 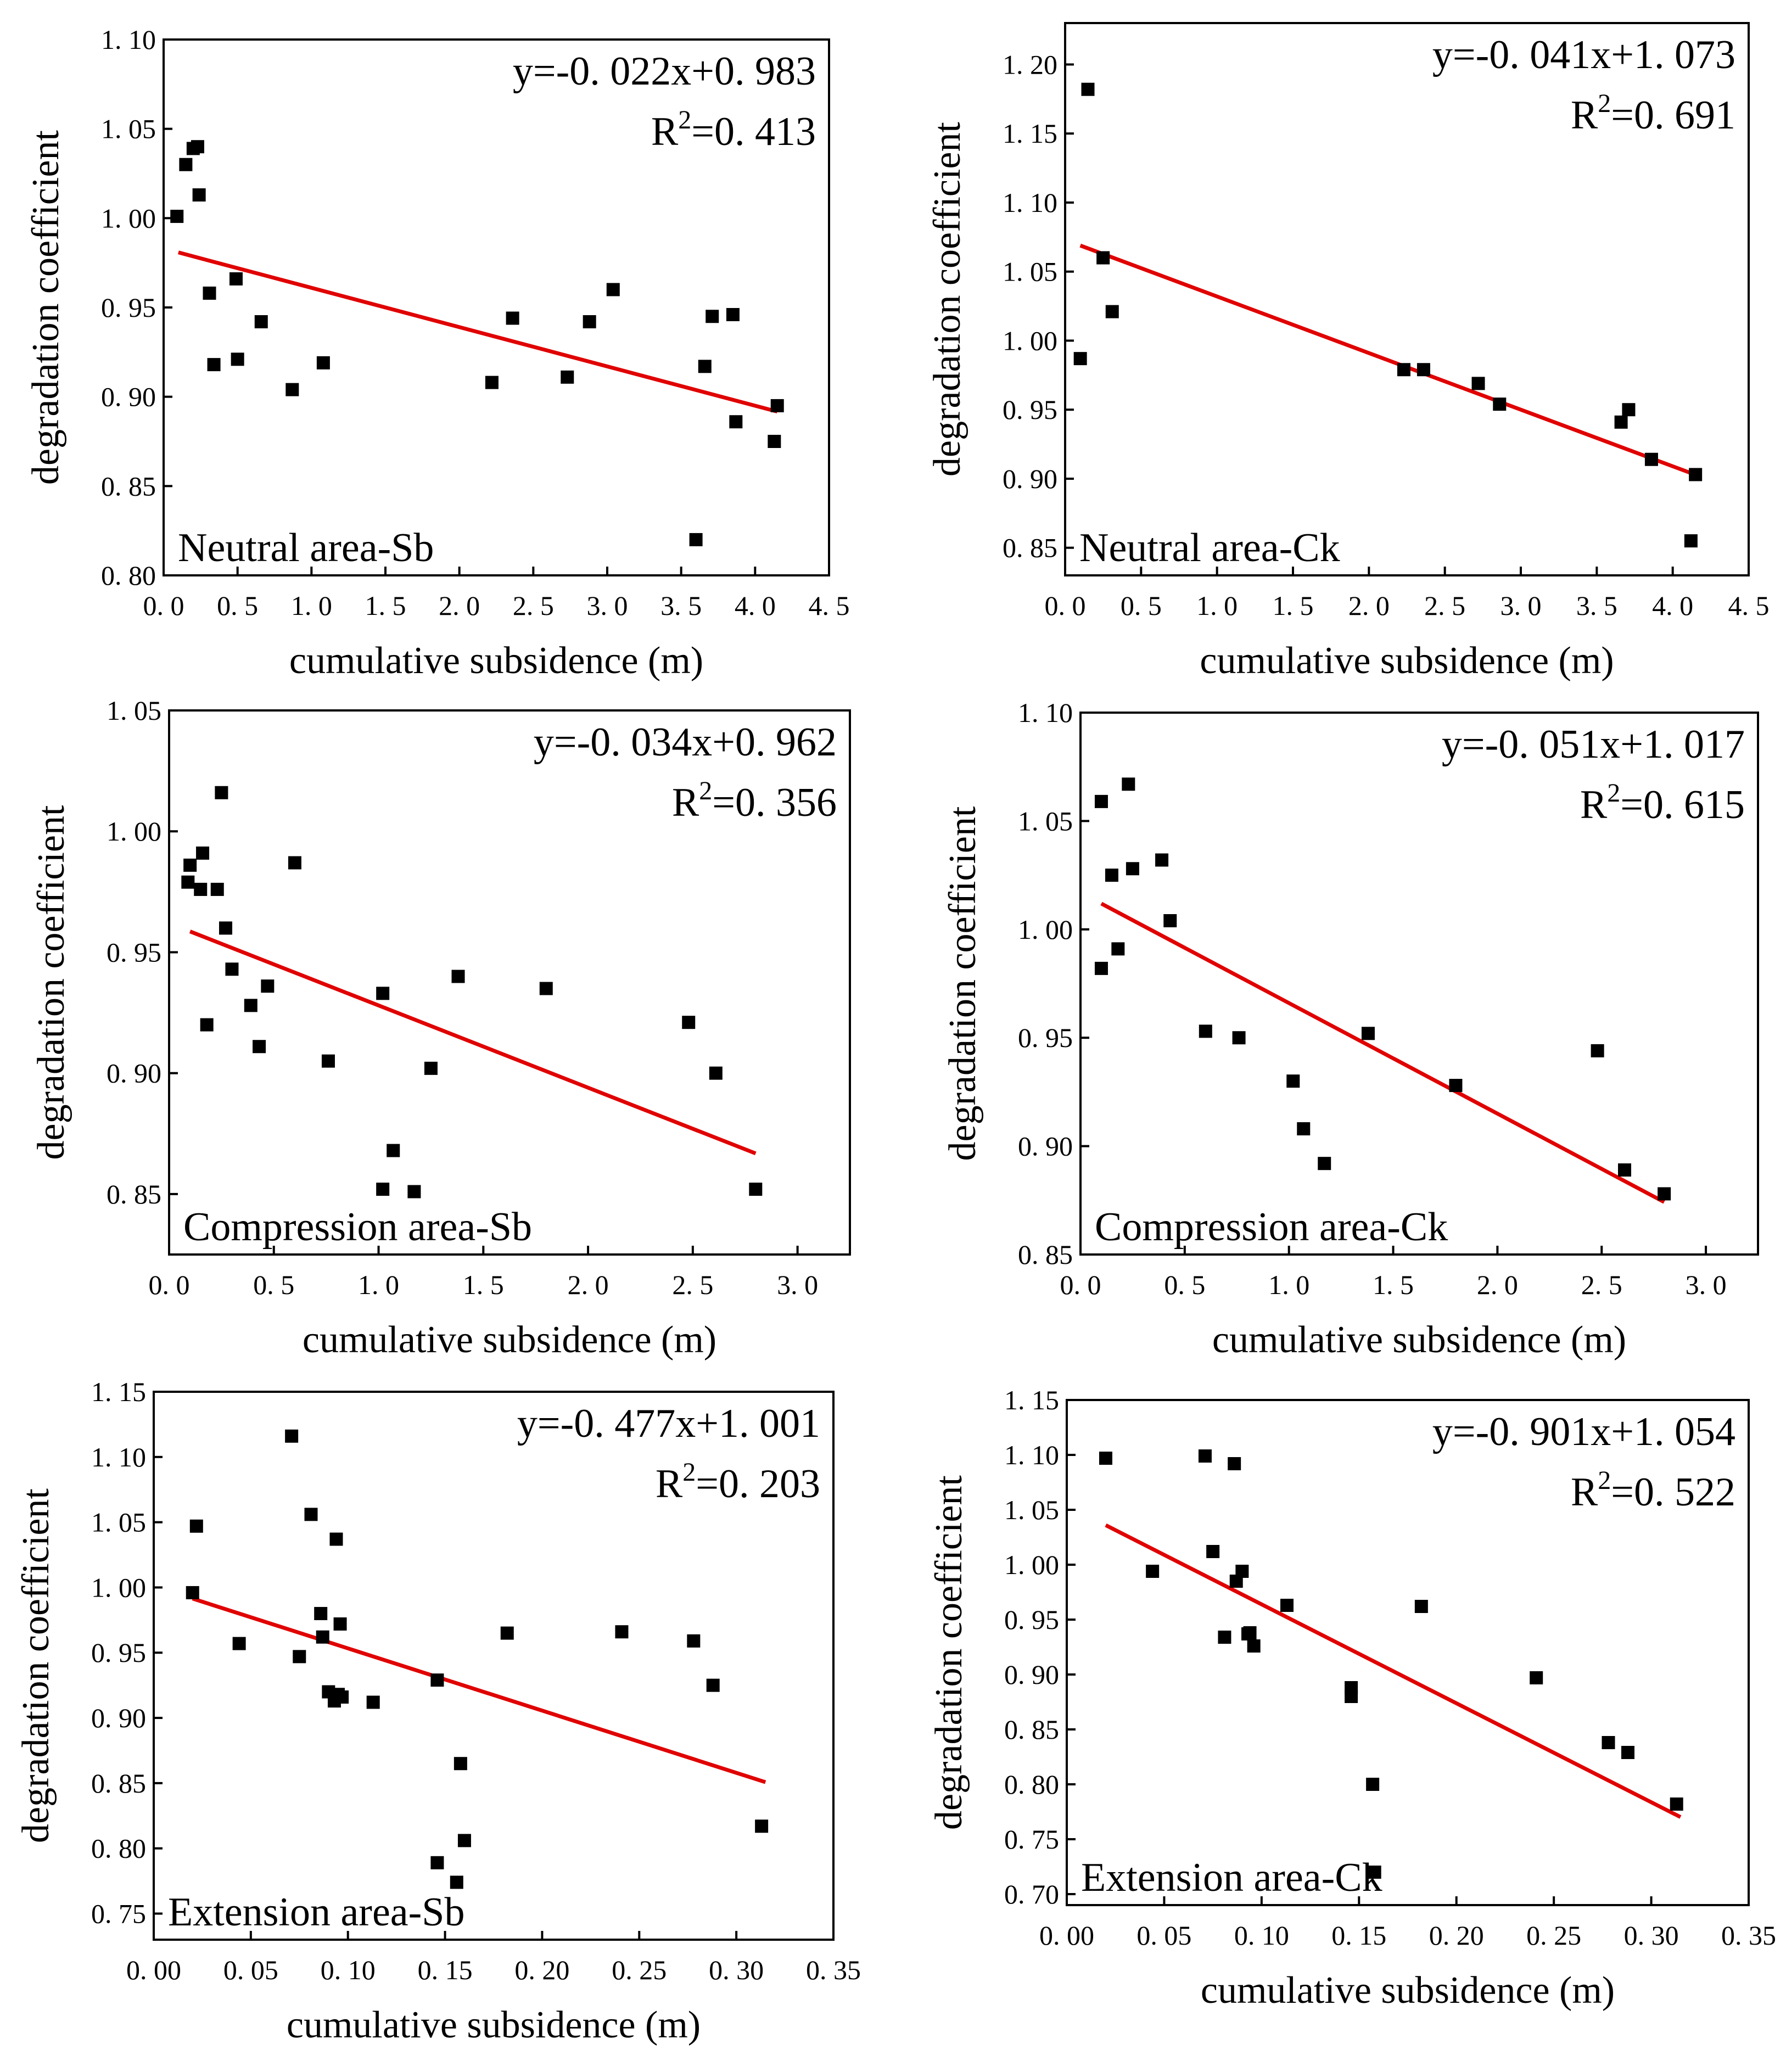 What do you see at coordinates (758, 1484) in the screenshot?
I see `r-squared-value: =0. 203` at bounding box center [758, 1484].